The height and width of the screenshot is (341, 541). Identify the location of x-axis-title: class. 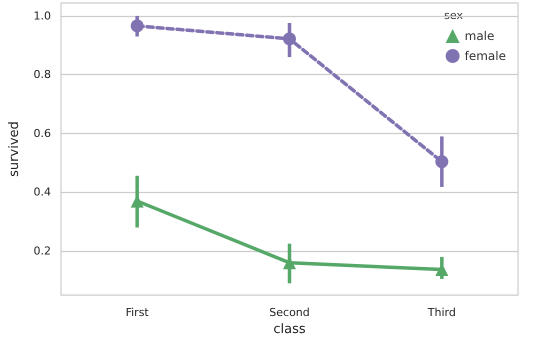
(289, 329).